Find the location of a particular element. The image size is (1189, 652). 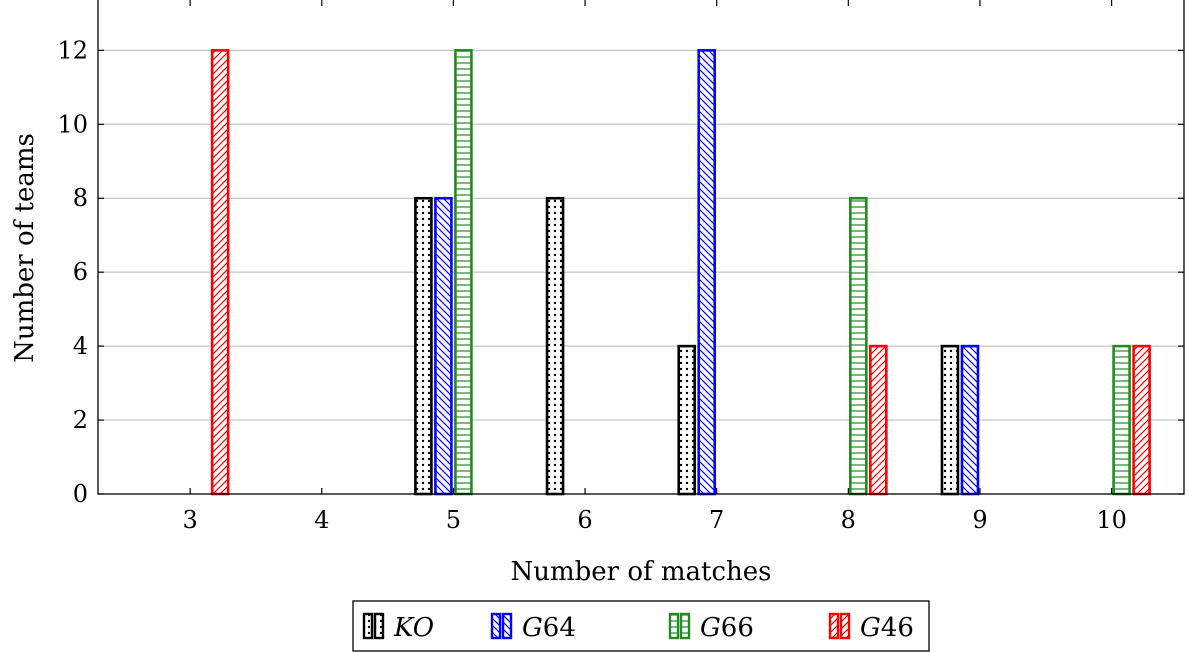

y-tick-label: 10 is located at coordinates (72, 124).